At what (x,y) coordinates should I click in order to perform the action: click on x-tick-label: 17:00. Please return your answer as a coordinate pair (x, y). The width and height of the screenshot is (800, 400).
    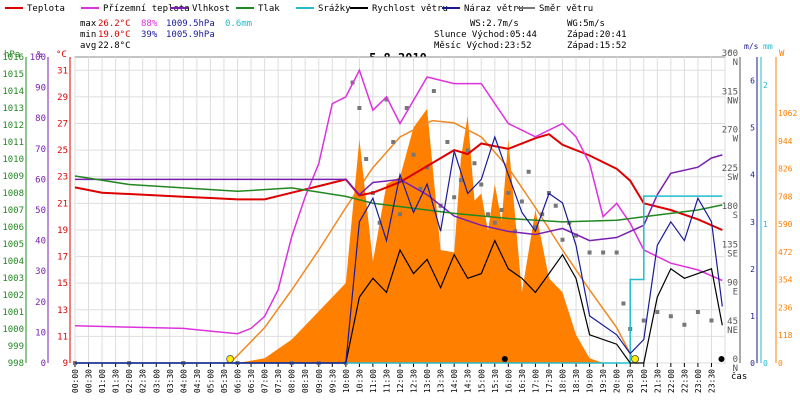
    Looking at the image, I should click on (535, 381).